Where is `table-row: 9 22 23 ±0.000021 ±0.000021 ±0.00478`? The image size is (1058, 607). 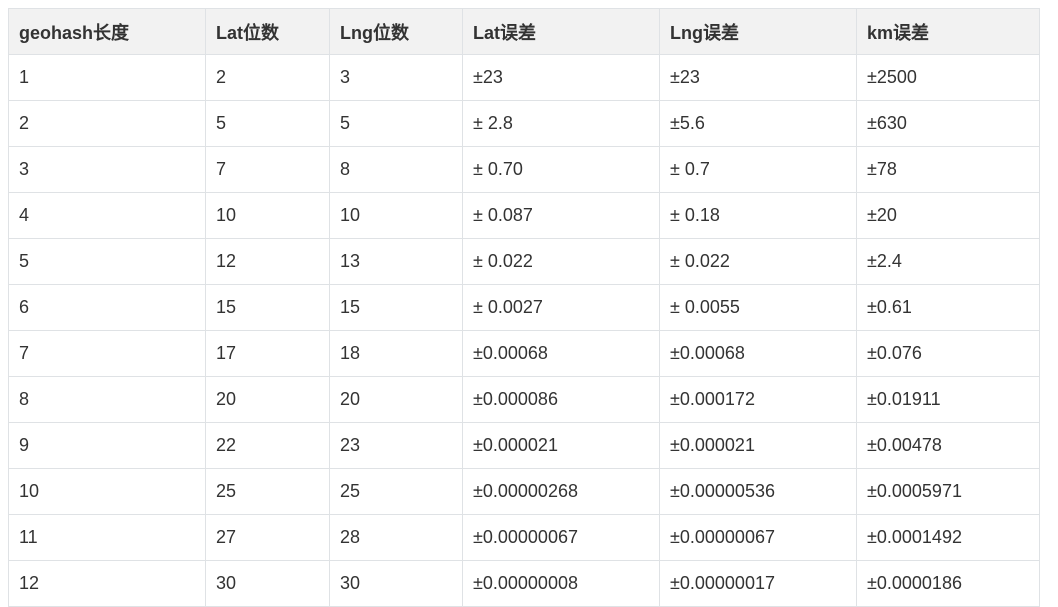
table-row: 9 22 23 ±0.000021 ±0.000021 ±0.00478 is located at coordinates (524, 445).